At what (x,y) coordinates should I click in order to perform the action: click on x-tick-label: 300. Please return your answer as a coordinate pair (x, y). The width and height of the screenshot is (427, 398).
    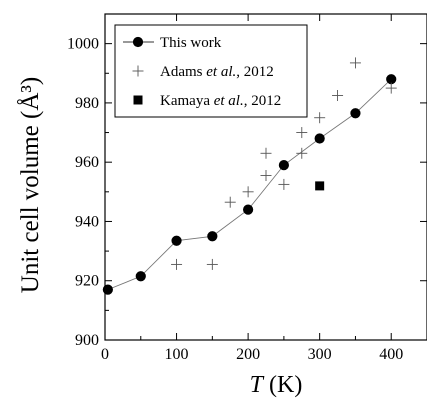
    Looking at the image, I should click on (320, 354).